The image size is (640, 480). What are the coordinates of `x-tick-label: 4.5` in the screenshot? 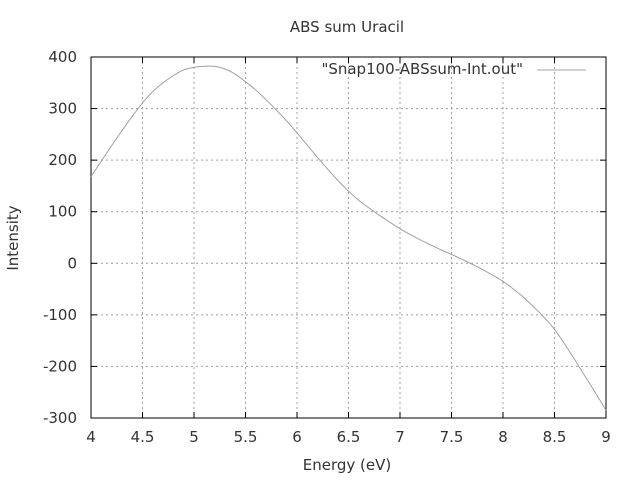 It's located at (143, 437).